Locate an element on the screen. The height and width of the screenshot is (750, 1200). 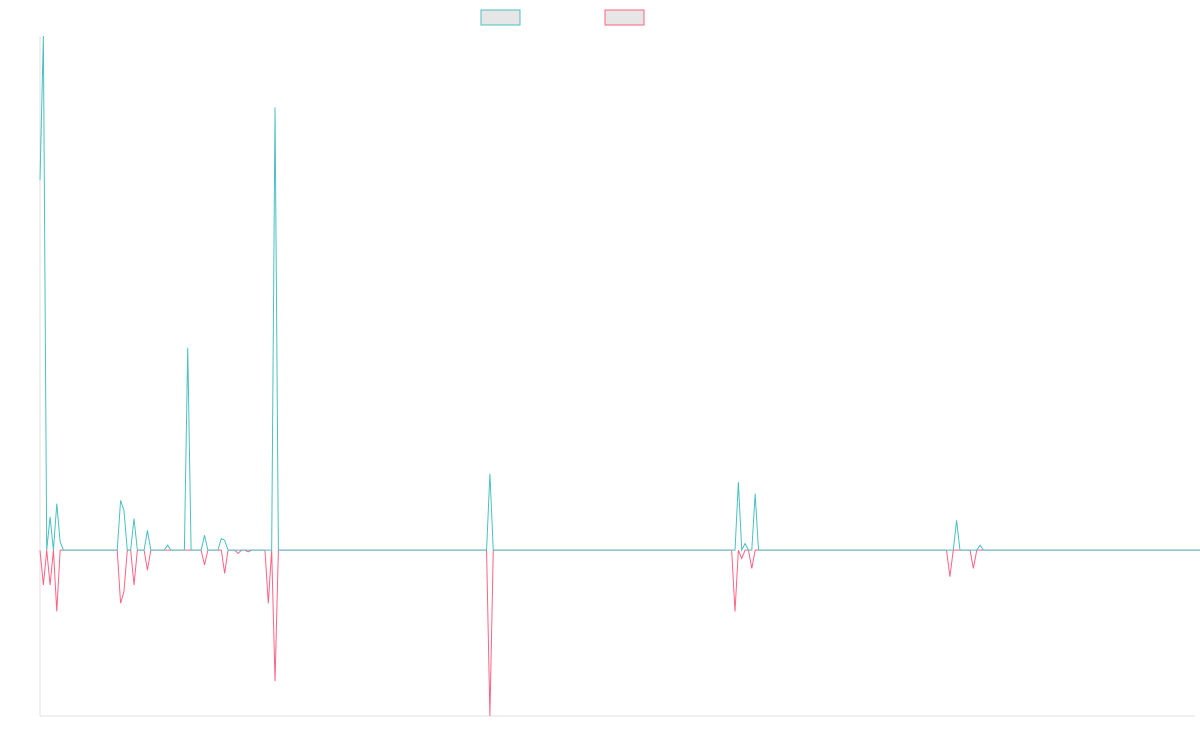
legend-item-2-swatch is located at coordinates (624, 17).